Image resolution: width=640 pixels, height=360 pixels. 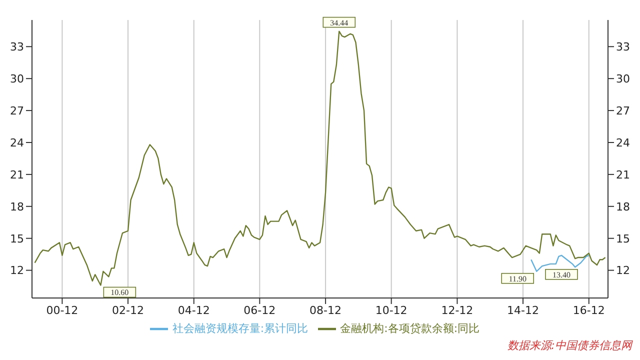 I want to click on annotation: 13.40, so click(x=561, y=275).